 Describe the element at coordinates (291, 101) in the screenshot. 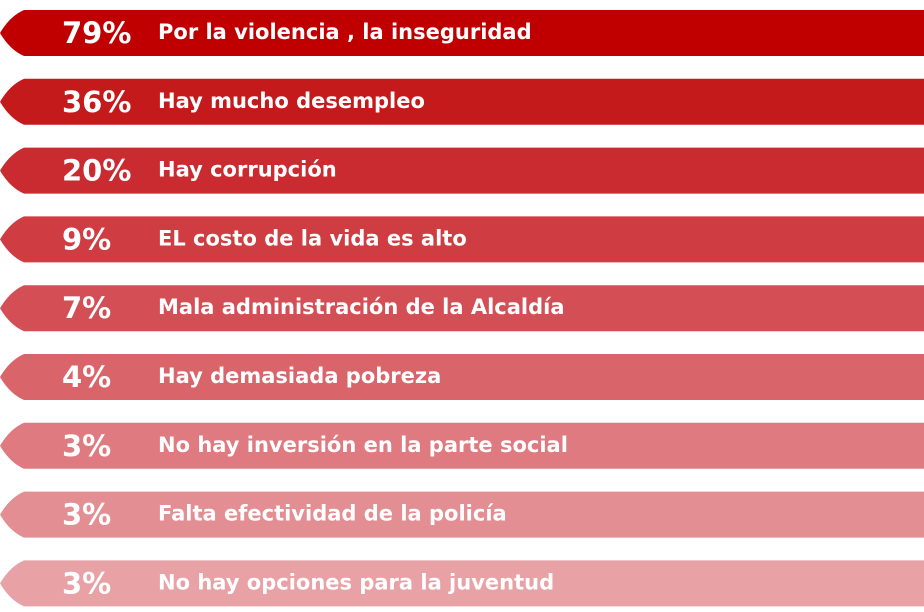

I see `label: Hay mucho desempleo` at that location.